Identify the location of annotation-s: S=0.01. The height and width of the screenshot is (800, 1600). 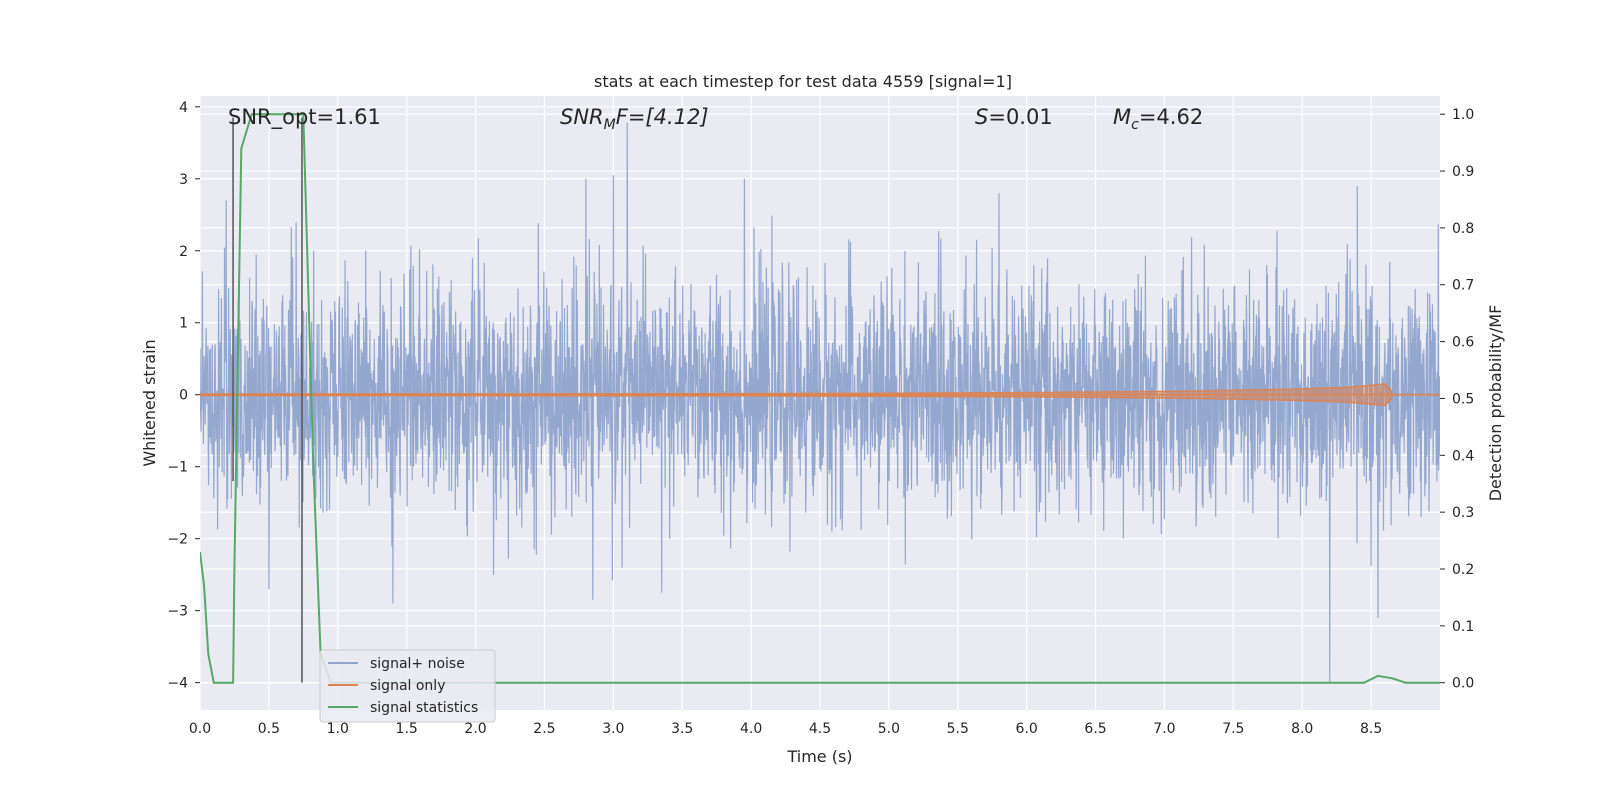
(1014, 117).